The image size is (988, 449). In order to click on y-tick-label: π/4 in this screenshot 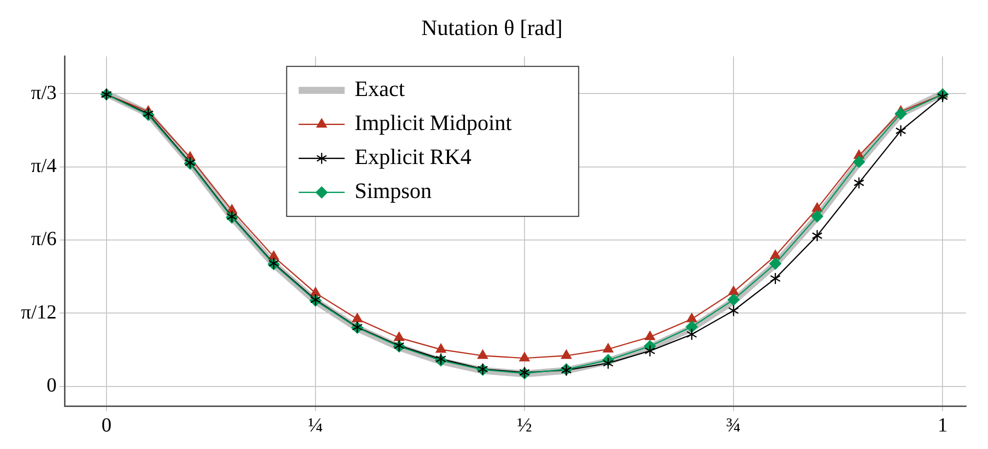, I will do `click(44, 166)`.